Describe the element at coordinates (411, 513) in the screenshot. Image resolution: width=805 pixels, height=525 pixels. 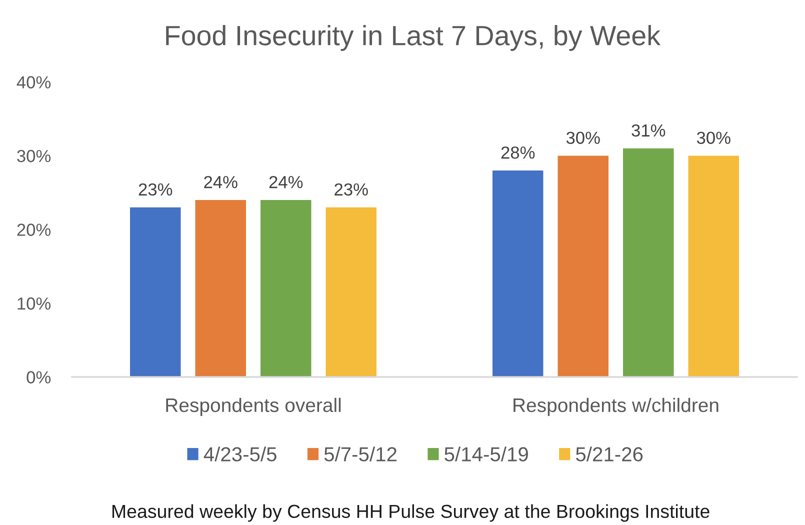
I see `text: Measured weekly by Census HH Pulse Survey at the Brookings Institute` at that location.